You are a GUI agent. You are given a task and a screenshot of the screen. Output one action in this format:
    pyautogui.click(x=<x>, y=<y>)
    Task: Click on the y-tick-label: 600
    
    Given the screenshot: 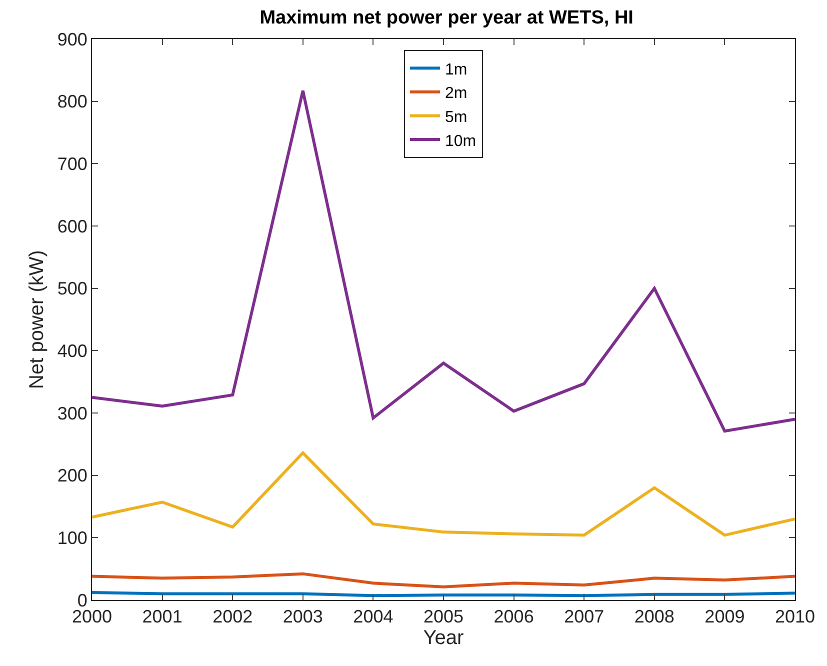 What is the action you would take?
    pyautogui.click(x=72, y=226)
    